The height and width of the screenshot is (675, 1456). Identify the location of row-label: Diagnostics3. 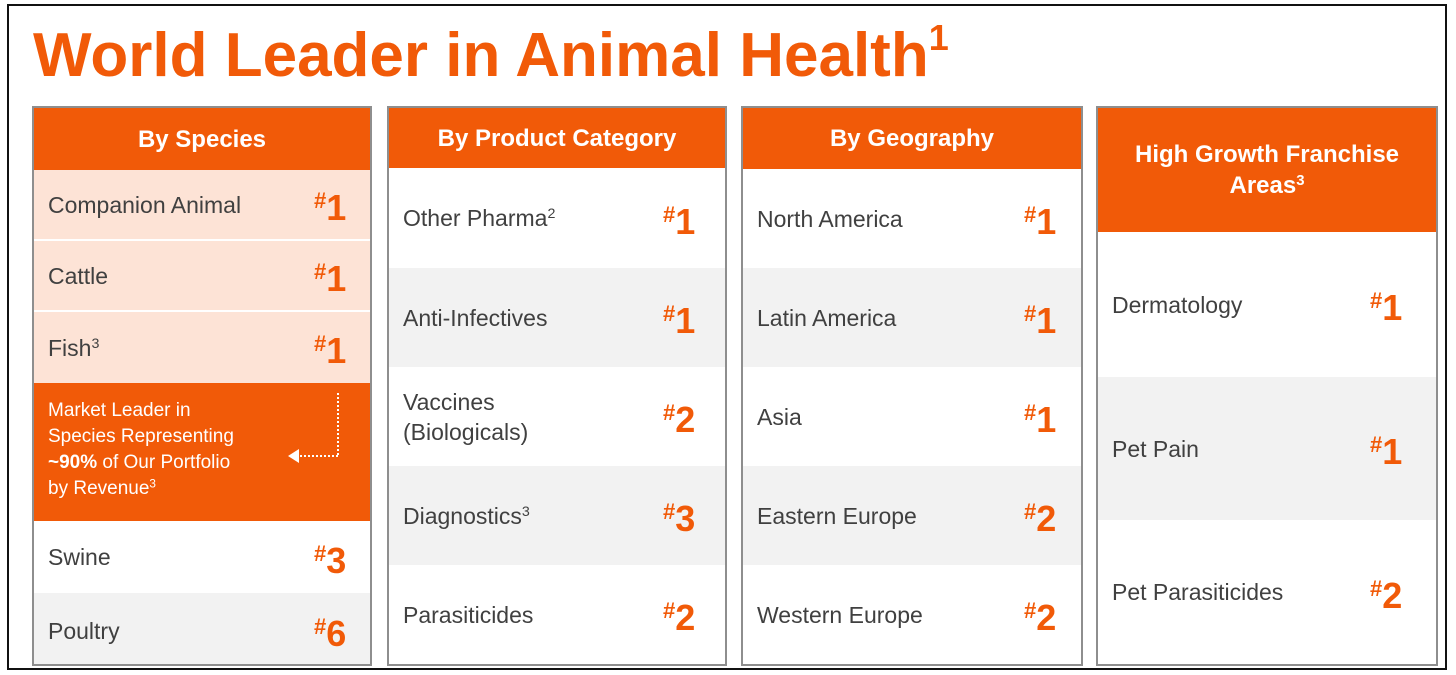
(466, 515).